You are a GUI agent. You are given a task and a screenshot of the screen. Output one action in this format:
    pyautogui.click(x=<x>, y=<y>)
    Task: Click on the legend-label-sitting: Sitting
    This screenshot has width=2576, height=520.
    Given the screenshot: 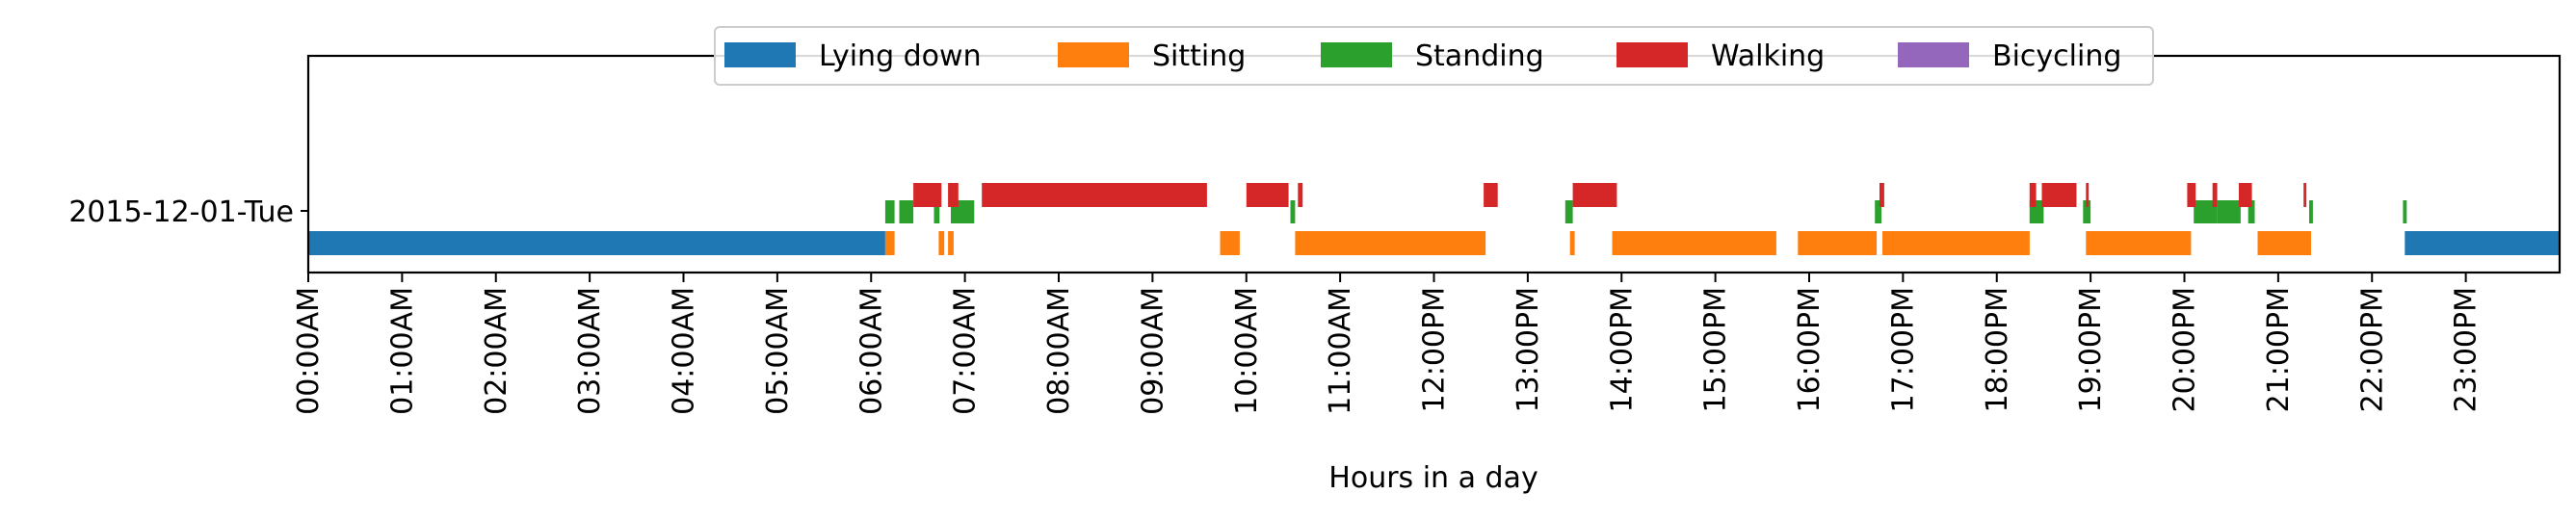 What is the action you would take?
    pyautogui.click(x=1199, y=56)
    